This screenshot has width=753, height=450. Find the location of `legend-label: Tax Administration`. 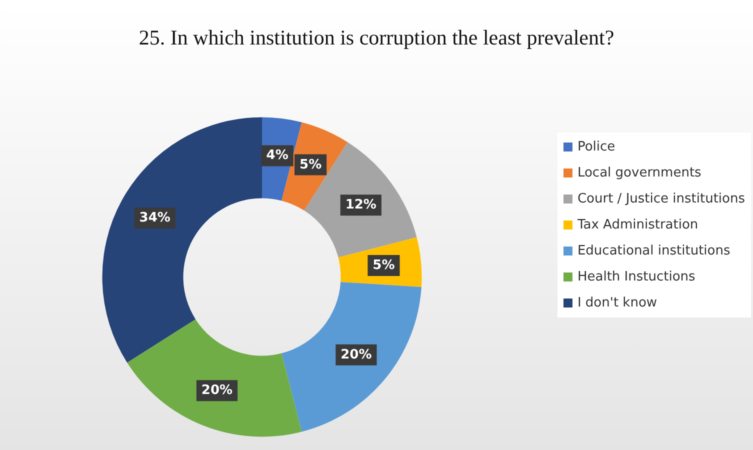

legend-label: Tax Administration is located at coordinates (637, 225).